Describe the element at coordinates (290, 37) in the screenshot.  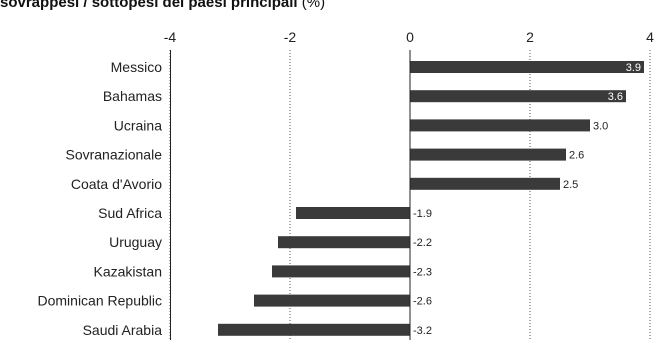
I see `x-tick-label: -2` at that location.